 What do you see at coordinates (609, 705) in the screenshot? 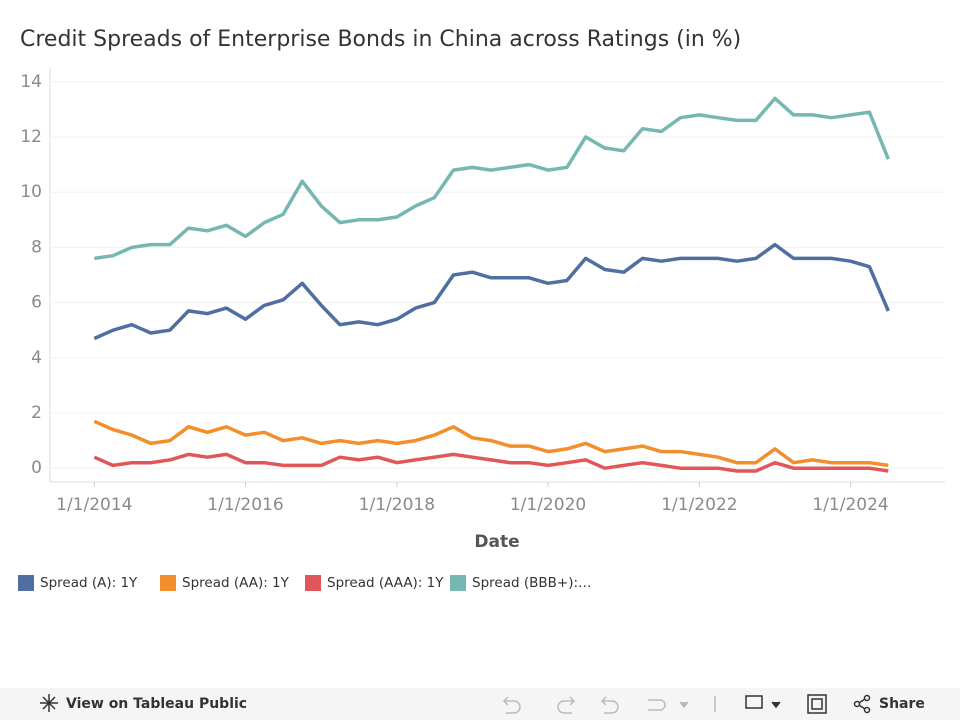
I see `toolbar-icons` at bounding box center [609, 705].